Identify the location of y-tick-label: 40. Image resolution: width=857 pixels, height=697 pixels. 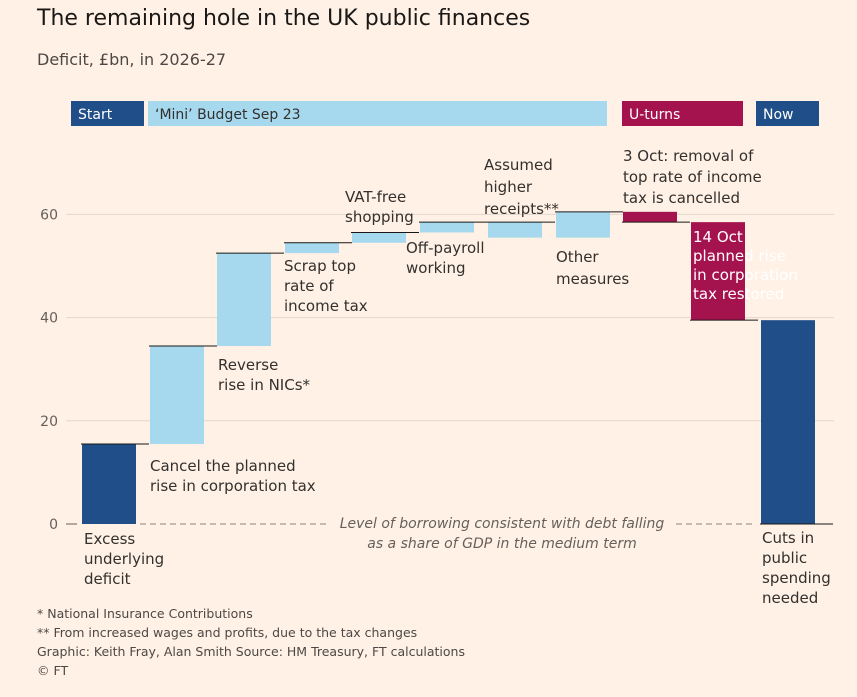
(49, 319).